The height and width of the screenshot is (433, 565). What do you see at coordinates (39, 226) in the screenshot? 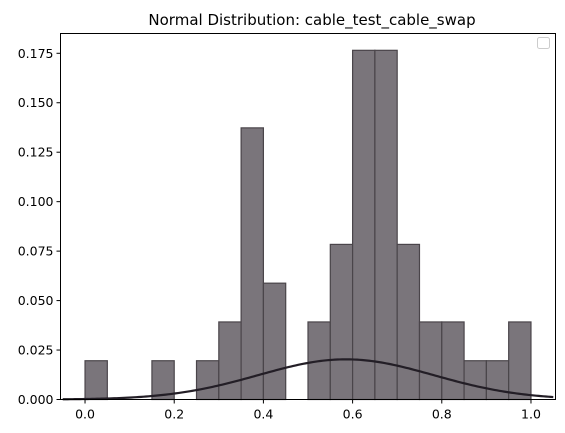
I see `y-axis: 0.000 0.025 0.050 0.075 0.100 0.125 0.150 0.175` at bounding box center [39, 226].